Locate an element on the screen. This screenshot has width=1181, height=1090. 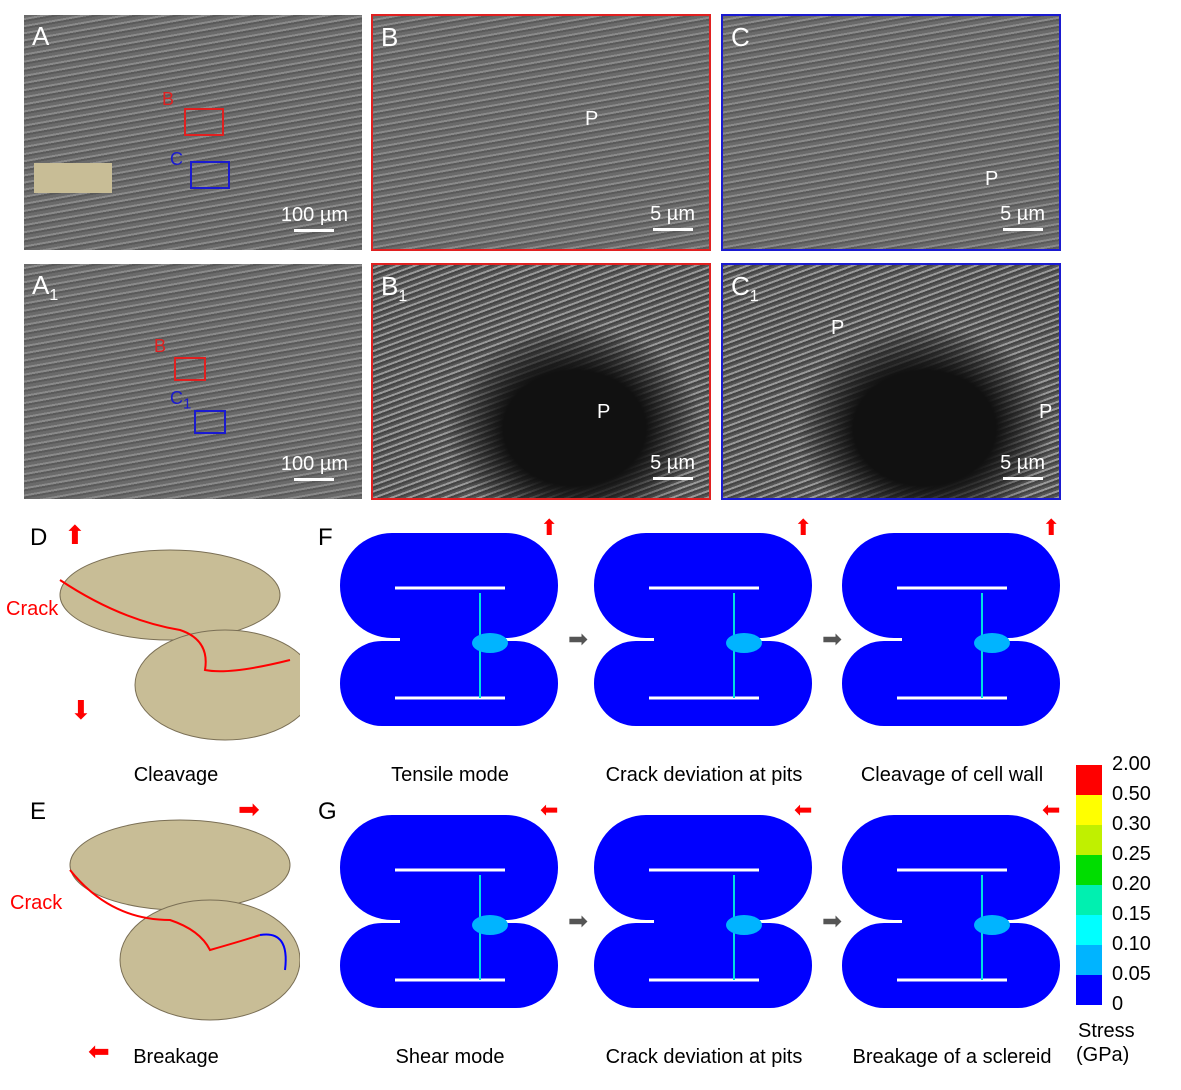
panel-g-label: G is located at coordinates (327, 811).